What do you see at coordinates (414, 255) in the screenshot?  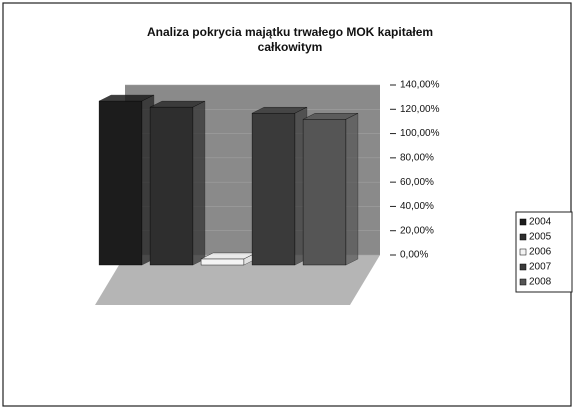 I see `y-tick-label: 0,00%` at bounding box center [414, 255].